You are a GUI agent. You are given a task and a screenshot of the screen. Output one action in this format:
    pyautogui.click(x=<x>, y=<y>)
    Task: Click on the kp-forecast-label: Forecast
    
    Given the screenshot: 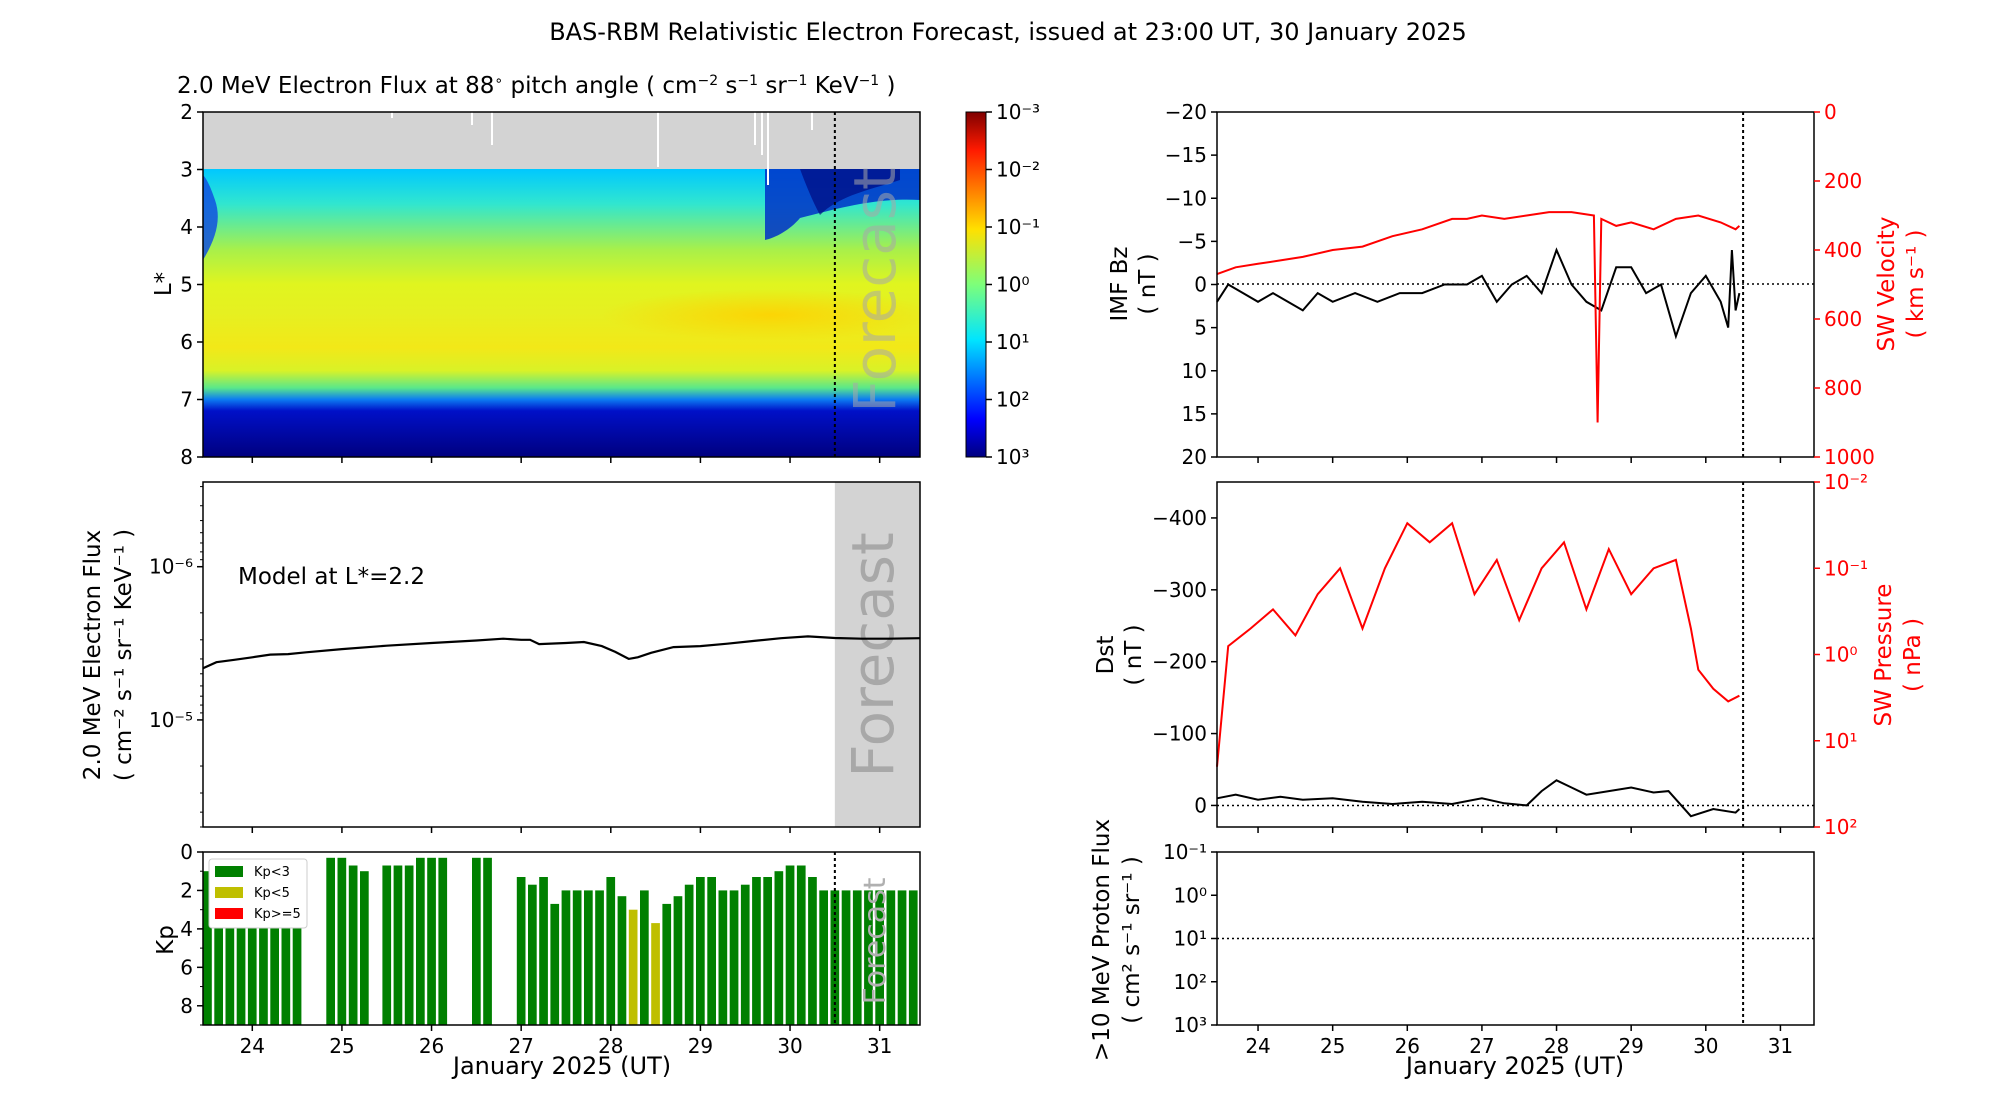 What is the action you would take?
    pyautogui.click(x=875, y=940)
    